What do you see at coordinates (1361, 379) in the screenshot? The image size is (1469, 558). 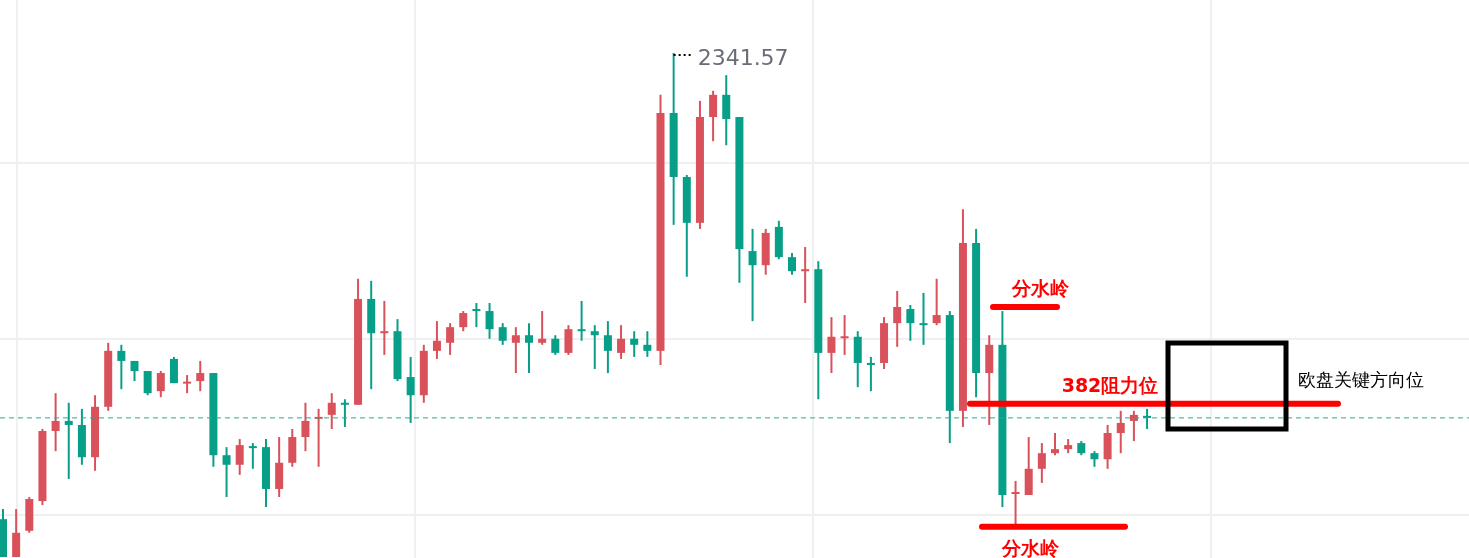 I see `annotation: 欧盘关键方向位` at bounding box center [1361, 379].